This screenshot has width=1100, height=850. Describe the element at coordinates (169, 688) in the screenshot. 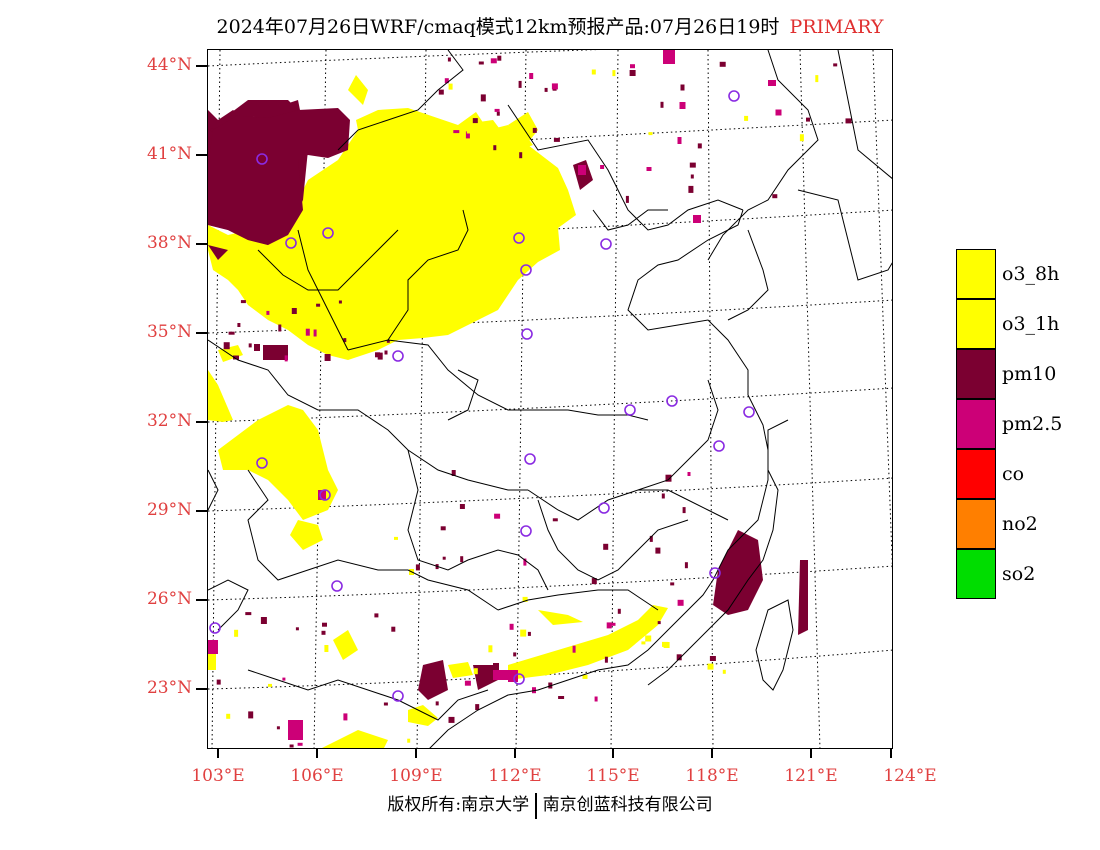

I see `lat-label-23: 23°N` at that location.